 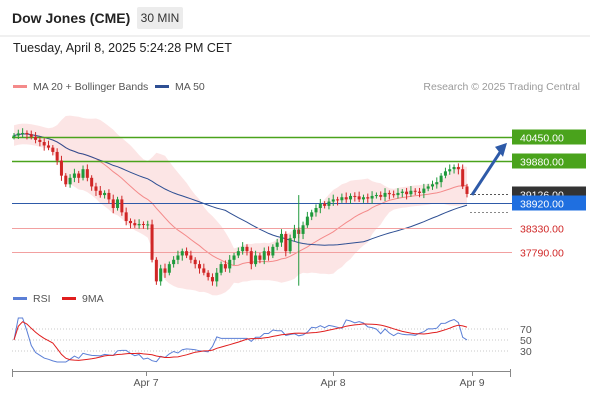 I want to click on forecast-arrow-head, so click(x=501, y=149).